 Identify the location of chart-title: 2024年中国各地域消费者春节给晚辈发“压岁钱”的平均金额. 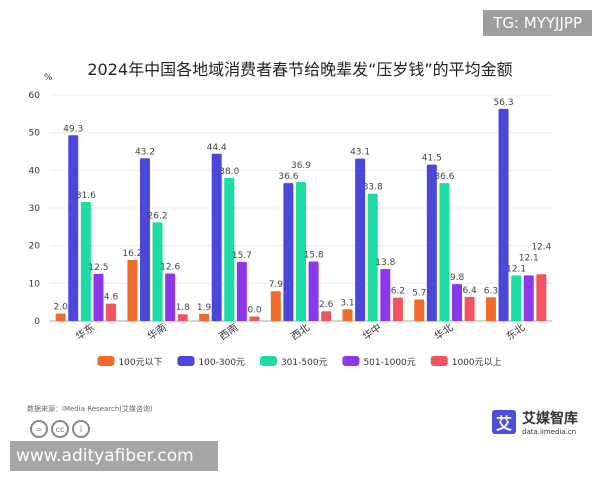
(300, 69).